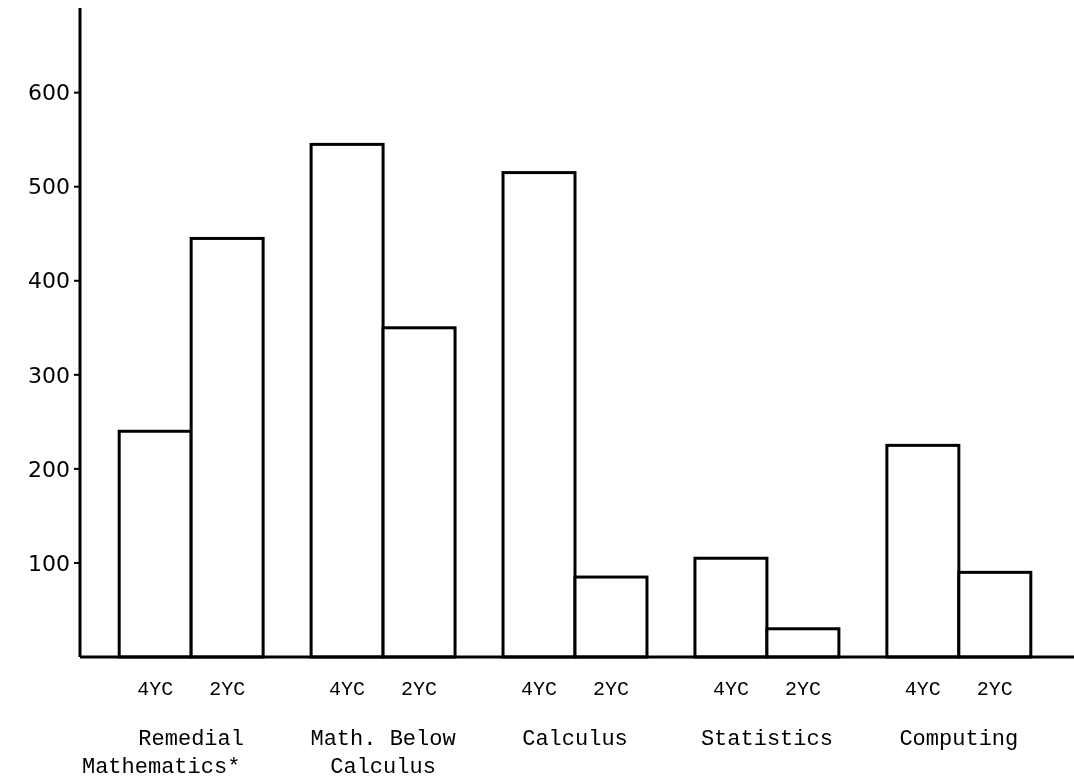 The height and width of the screenshot is (781, 1074). I want to click on x-tick-label: Math. Below Calculus, so click(383, 753).